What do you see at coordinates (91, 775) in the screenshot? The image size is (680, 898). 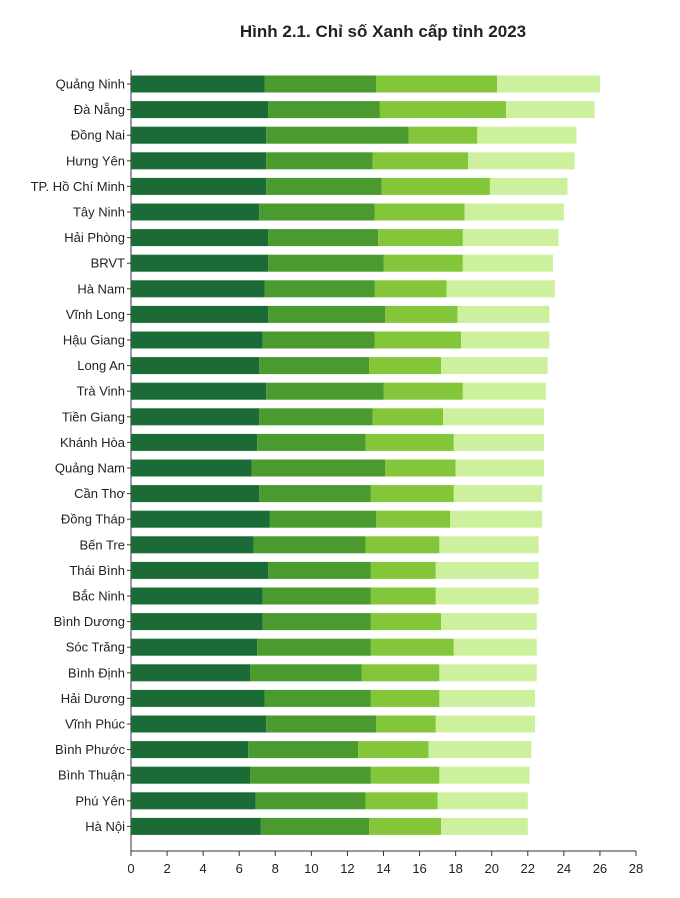 I see `category-label: Bình Thuận` at bounding box center [91, 775].